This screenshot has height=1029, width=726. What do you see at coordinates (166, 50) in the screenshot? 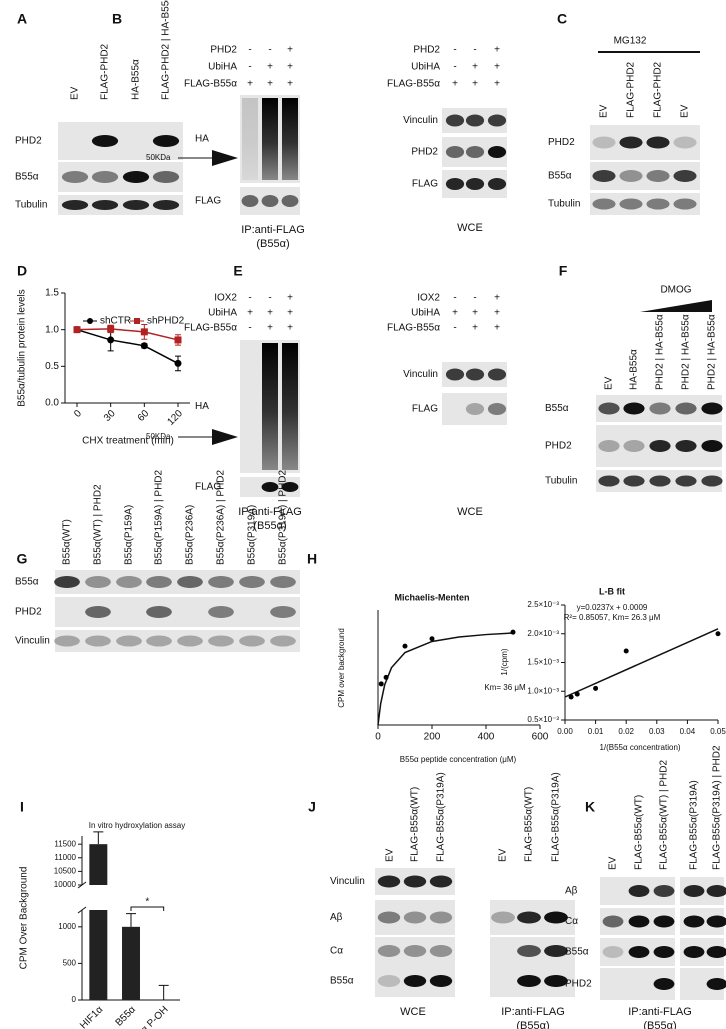
I see `lane-label: FLAG-PHD2 | HA-B55α` at bounding box center [166, 50].